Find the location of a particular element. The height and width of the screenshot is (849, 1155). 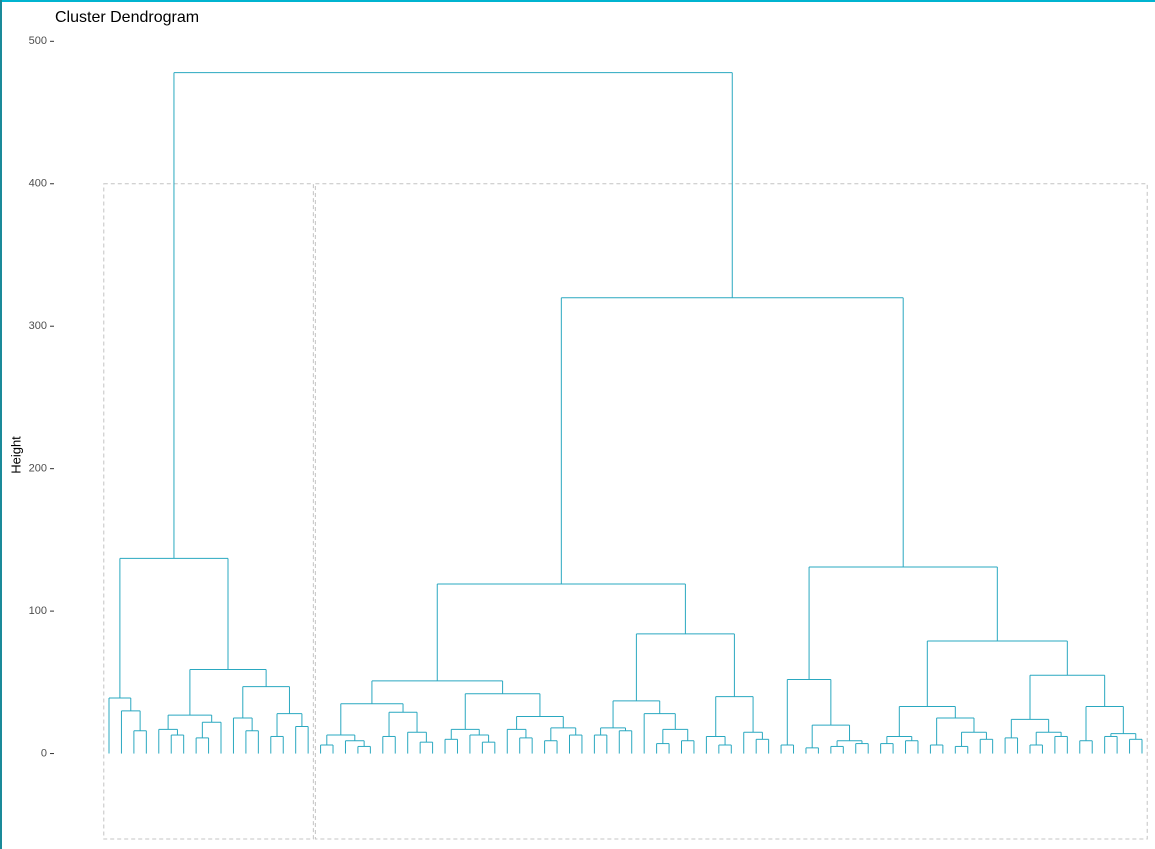

y-axis-label: Height is located at coordinates (15, 455).